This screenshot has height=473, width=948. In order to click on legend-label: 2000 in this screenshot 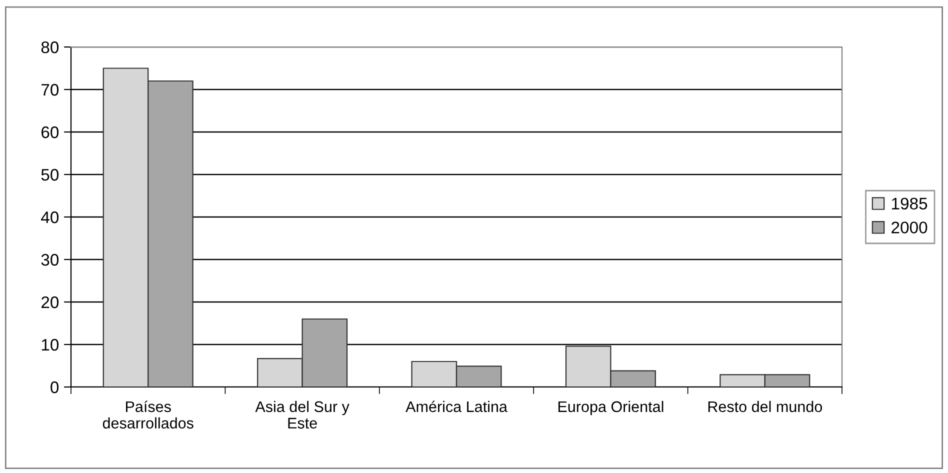, I will do `click(910, 228)`.